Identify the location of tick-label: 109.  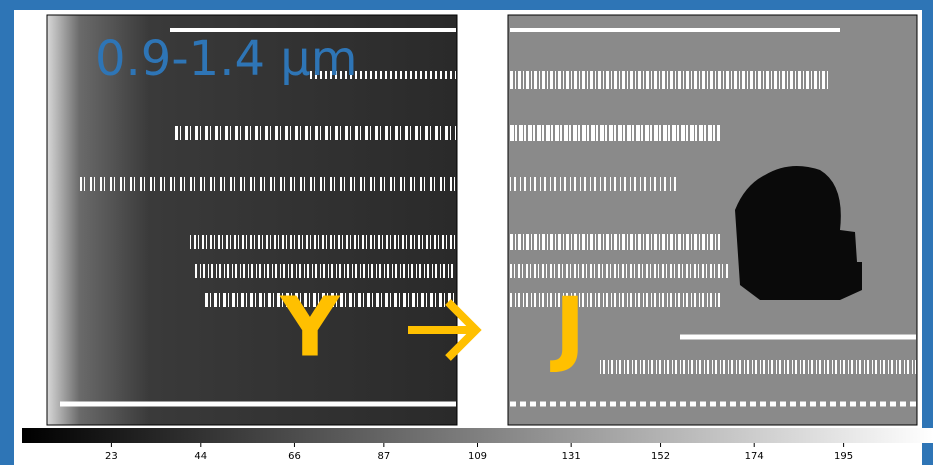
(477, 456).